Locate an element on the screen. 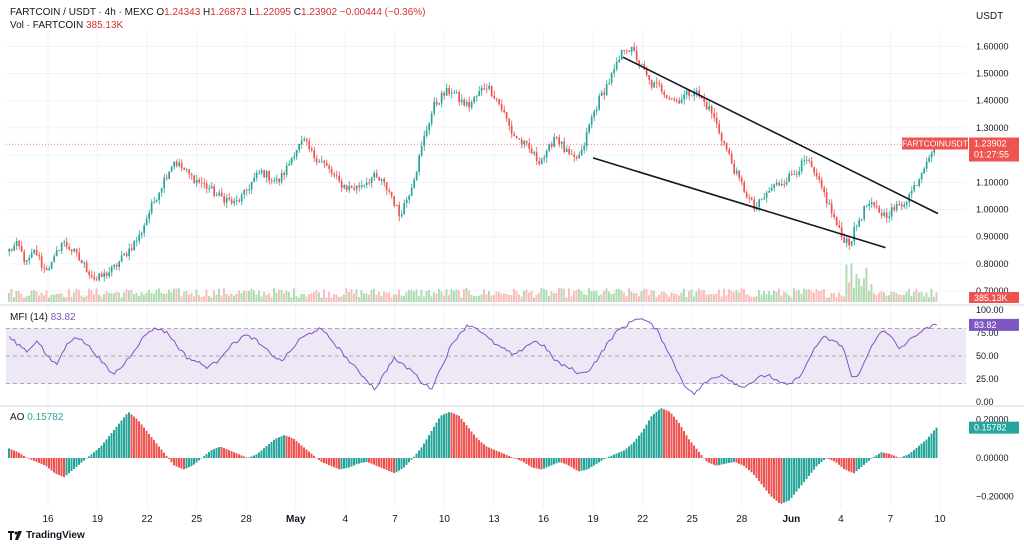  volume-label: Vol · FARTCOIN is located at coordinates (47, 25).